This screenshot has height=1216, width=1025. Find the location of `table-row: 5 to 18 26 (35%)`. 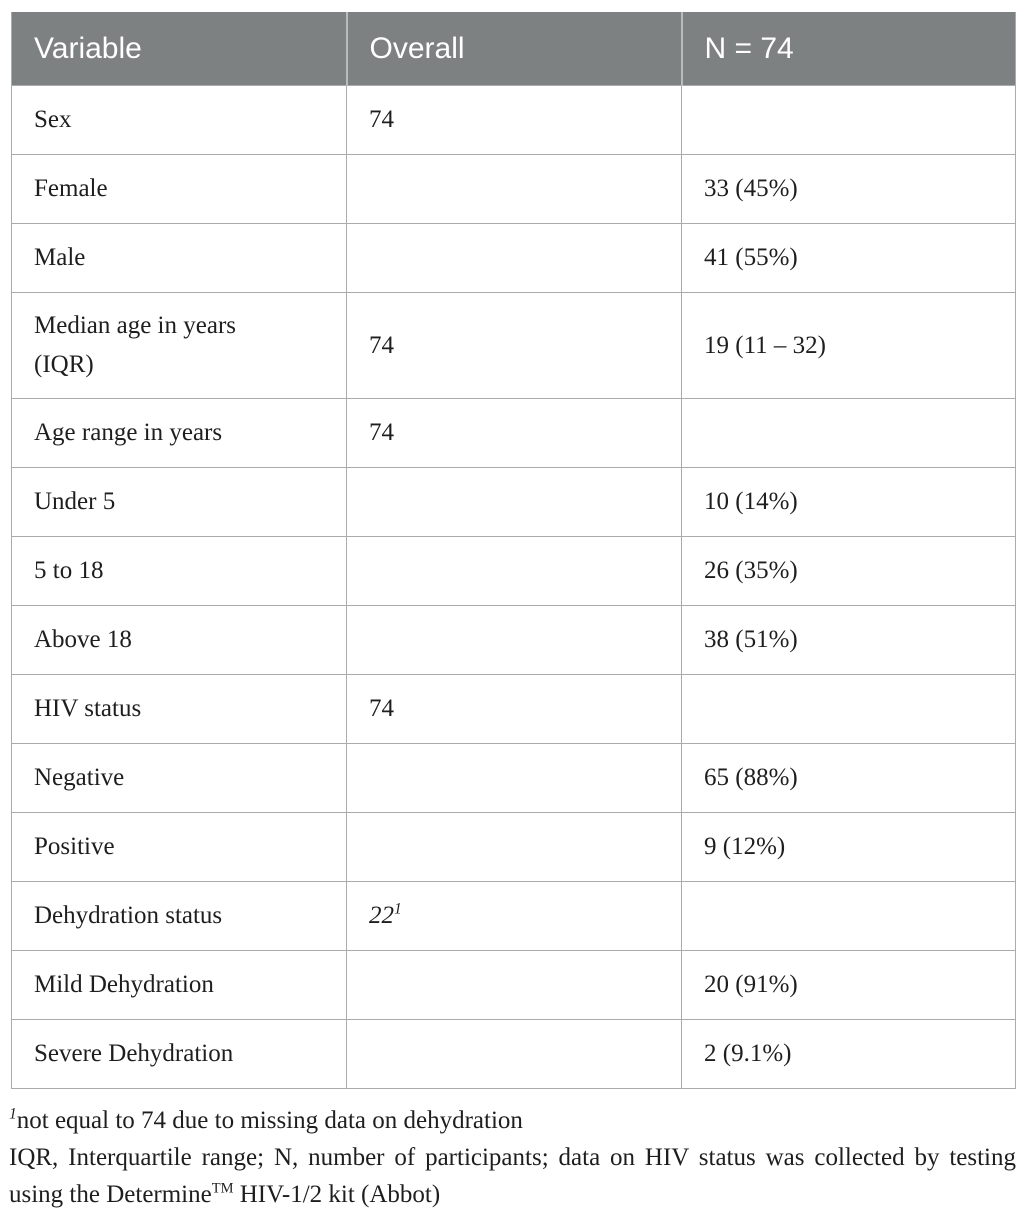

table-row: 5 to 18 26 (35%) is located at coordinates (513, 571).